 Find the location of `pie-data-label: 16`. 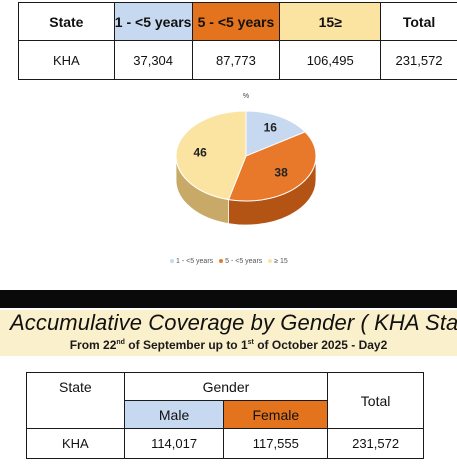

pie-data-label: 16 is located at coordinates (271, 128).